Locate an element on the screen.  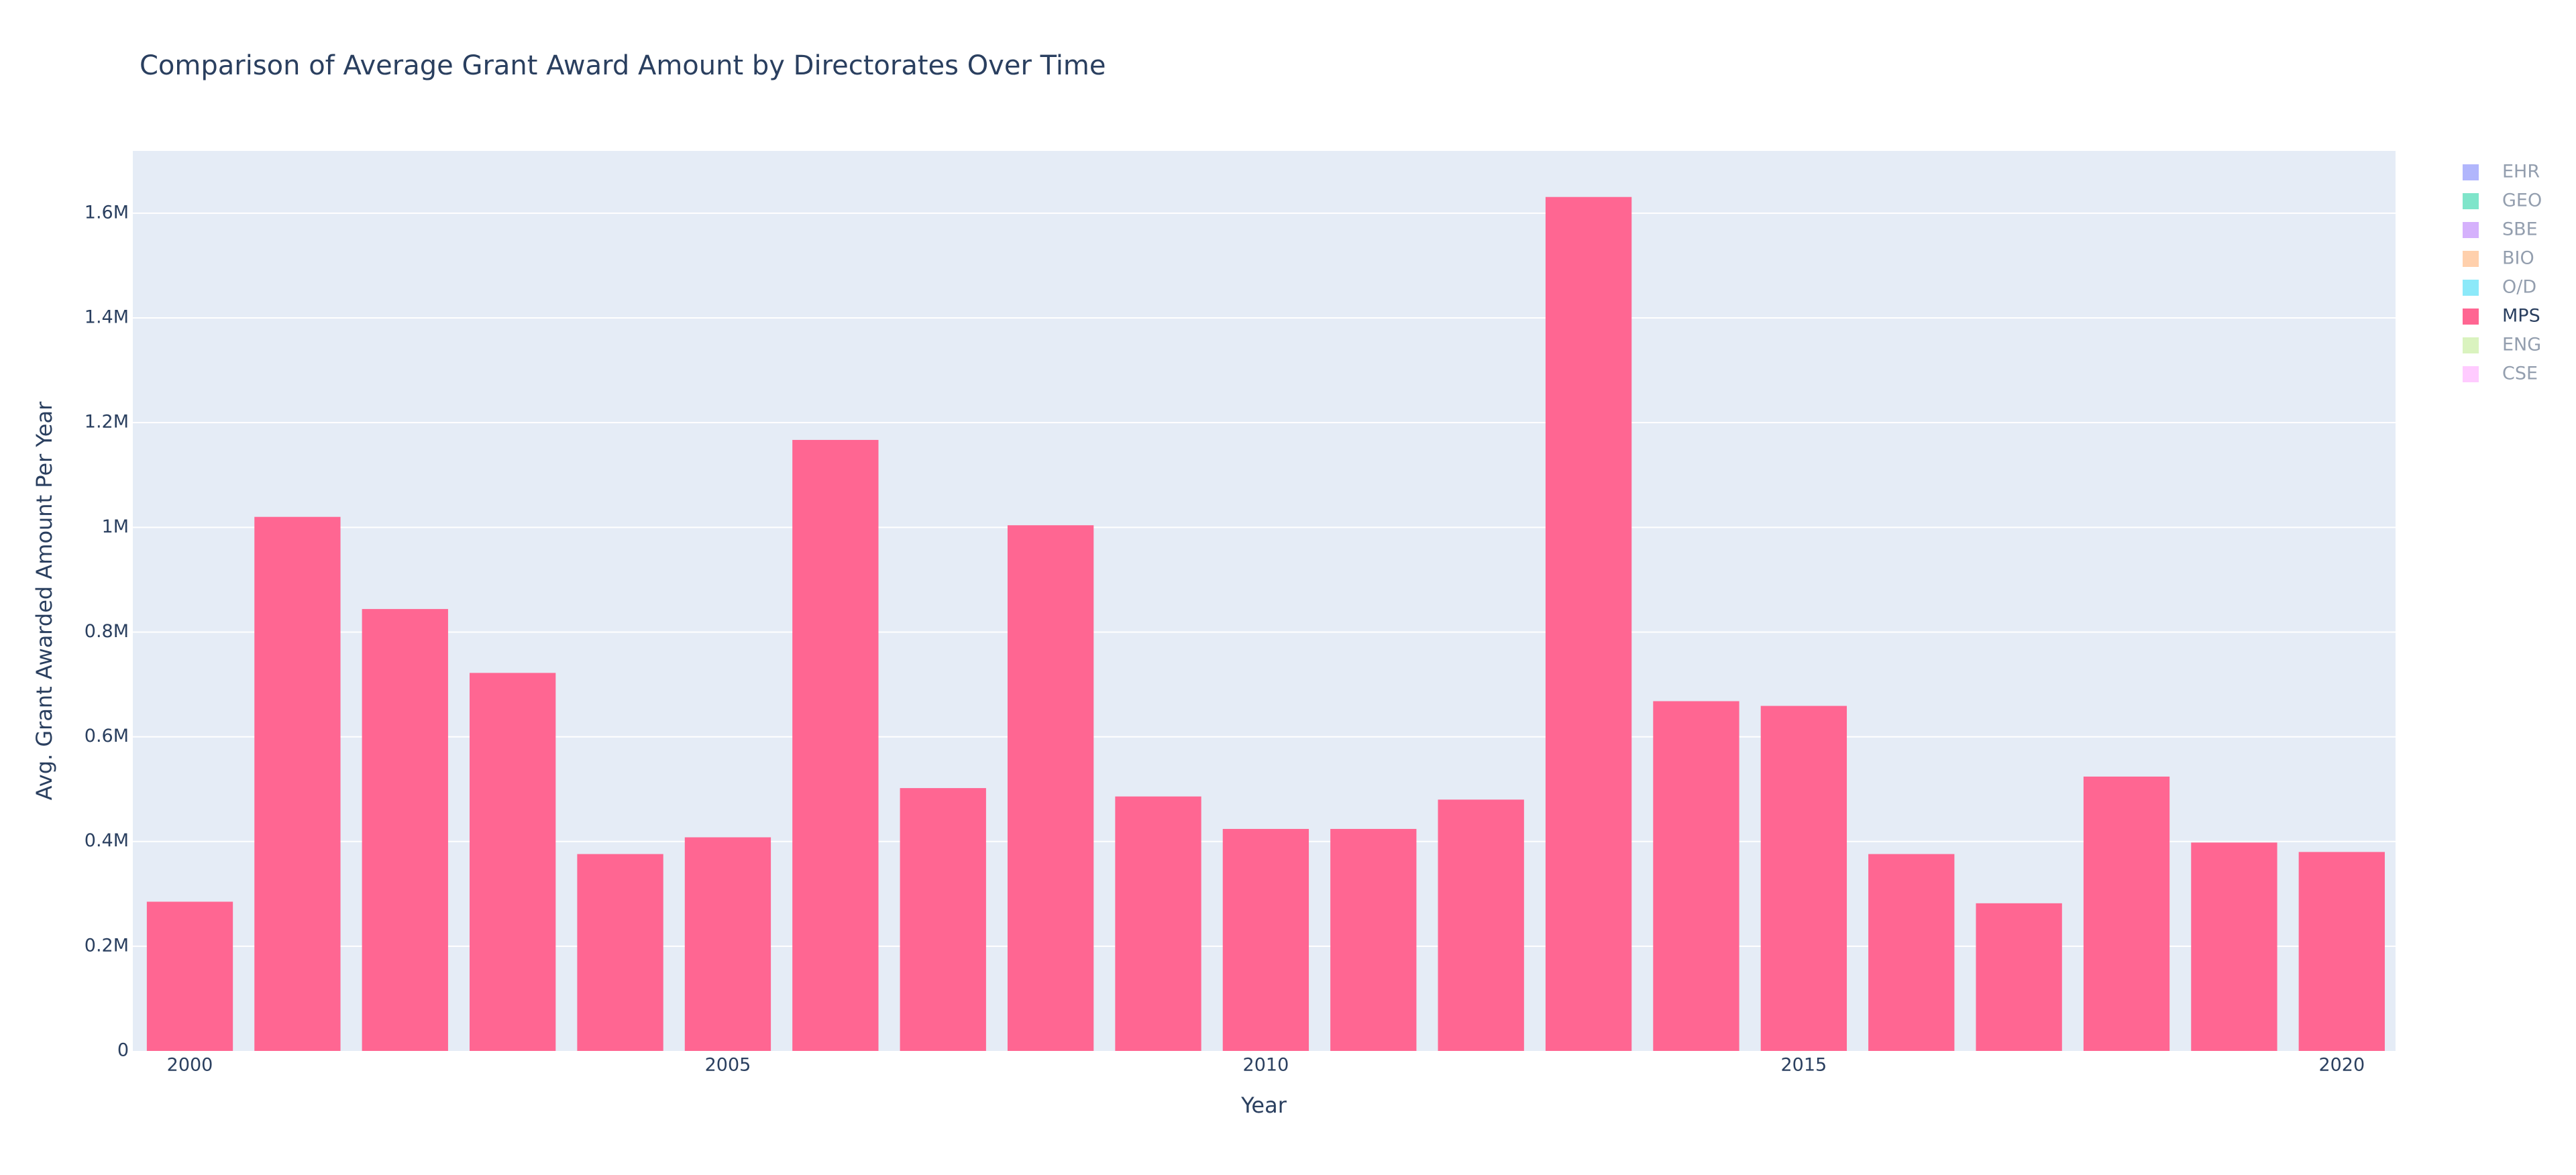
y-tick-label: 1.6M is located at coordinates (107, 212).